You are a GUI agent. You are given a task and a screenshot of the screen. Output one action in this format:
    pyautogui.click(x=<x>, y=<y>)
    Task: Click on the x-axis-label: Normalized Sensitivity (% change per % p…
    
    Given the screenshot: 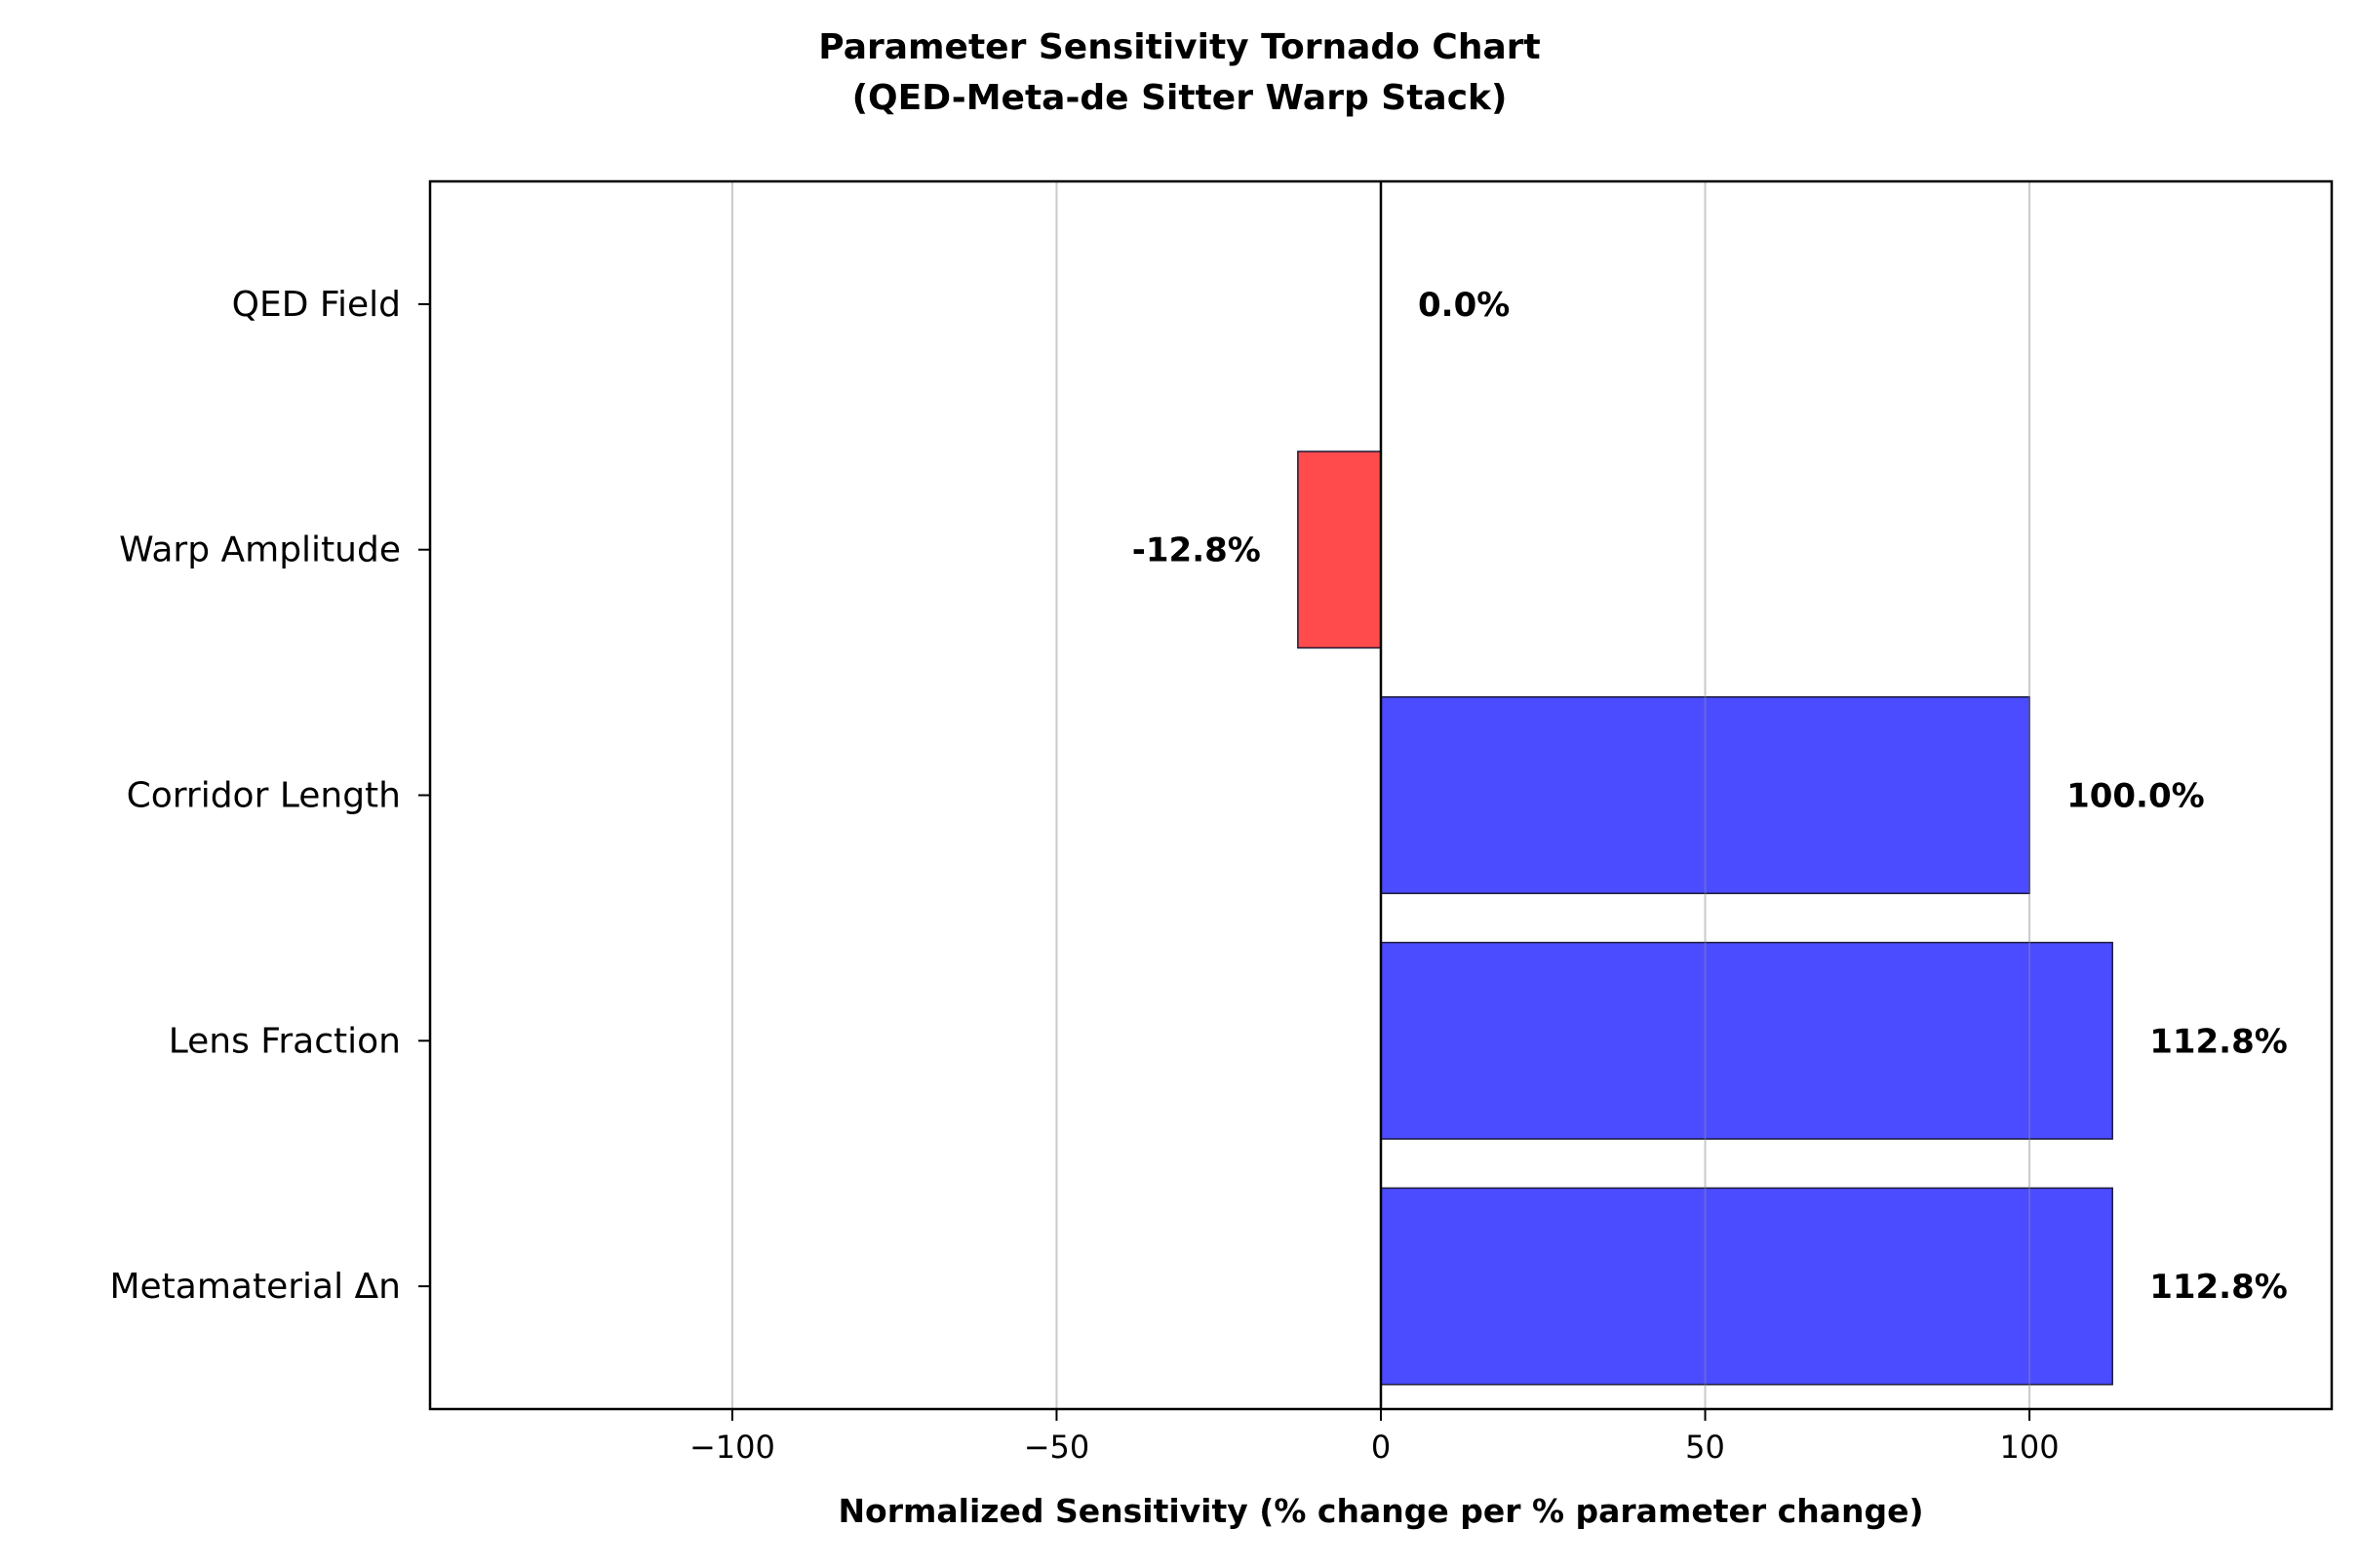 What is the action you would take?
    pyautogui.click(x=1381, y=1511)
    